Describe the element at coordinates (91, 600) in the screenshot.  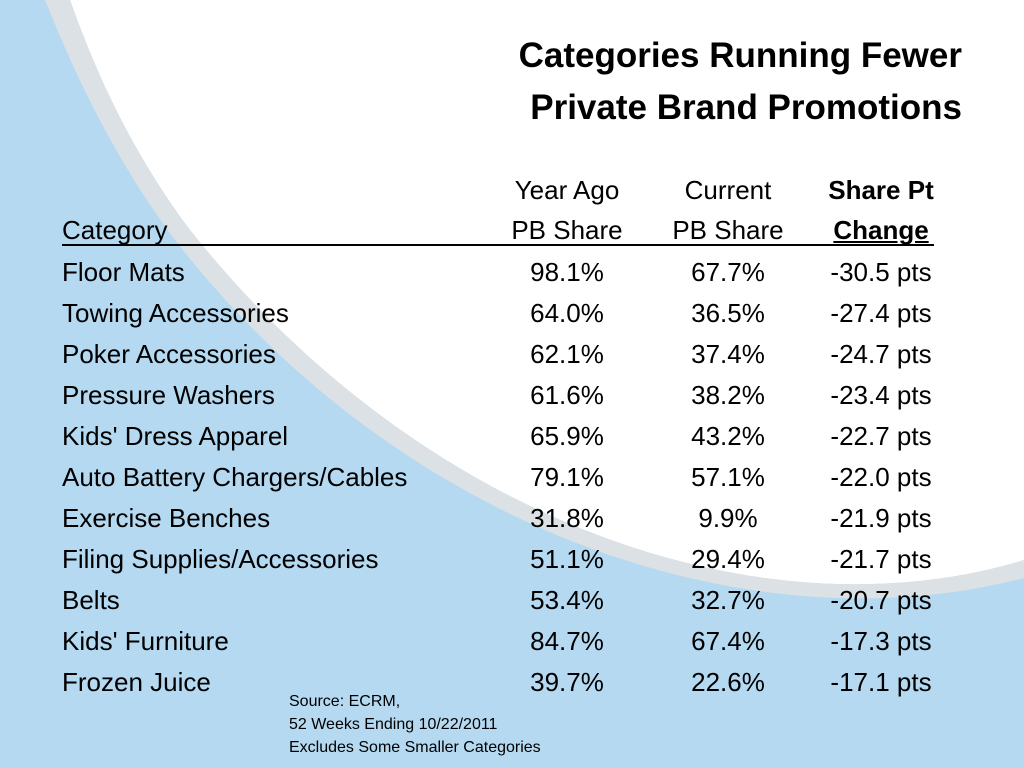
I see `row-category: Belts` at that location.